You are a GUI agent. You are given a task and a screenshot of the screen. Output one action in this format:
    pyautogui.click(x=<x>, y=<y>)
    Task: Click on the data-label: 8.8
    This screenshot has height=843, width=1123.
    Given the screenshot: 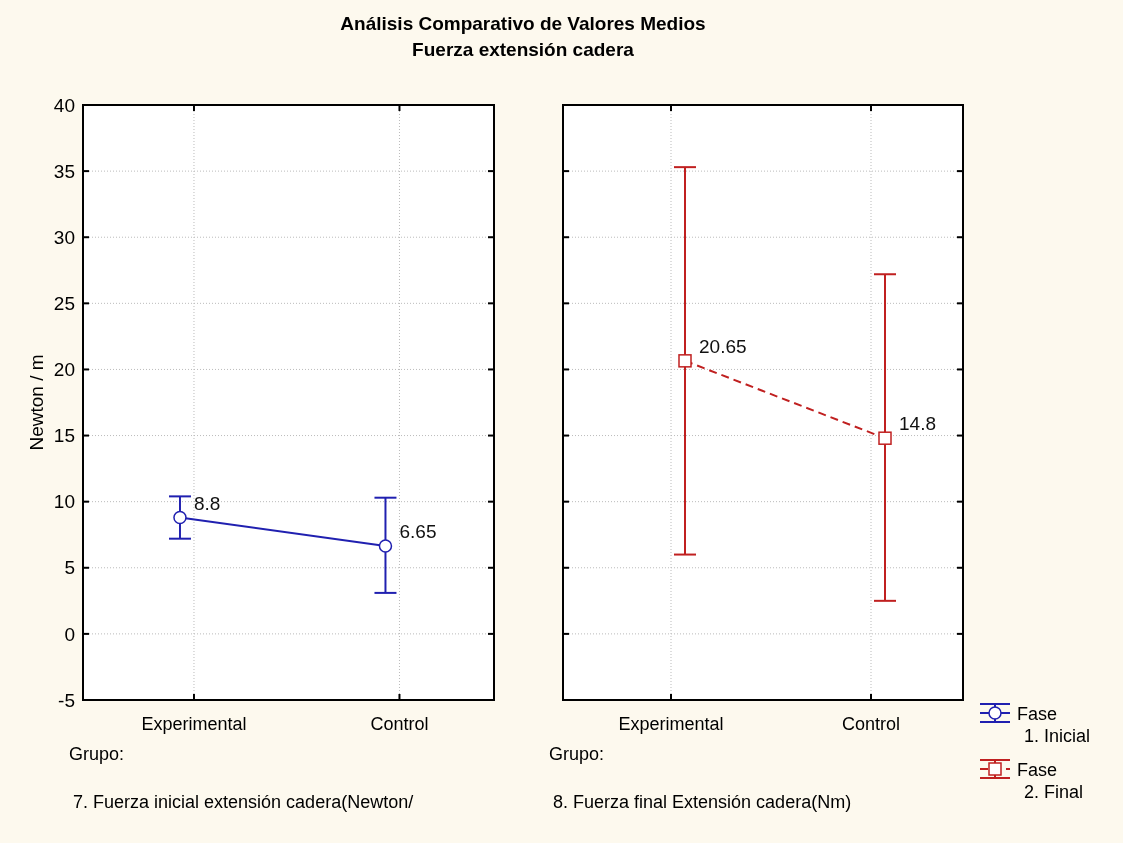 What is the action you would take?
    pyautogui.click(x=207, y=503)
    